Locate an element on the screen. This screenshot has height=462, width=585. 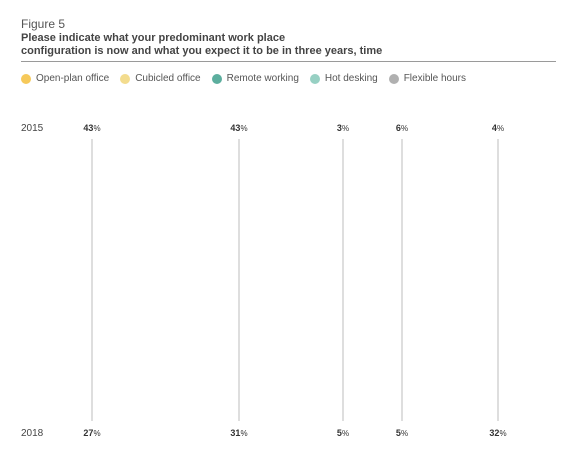
legend-item-open-plan-office: Open-plan office is located at coordinates (65, 78).